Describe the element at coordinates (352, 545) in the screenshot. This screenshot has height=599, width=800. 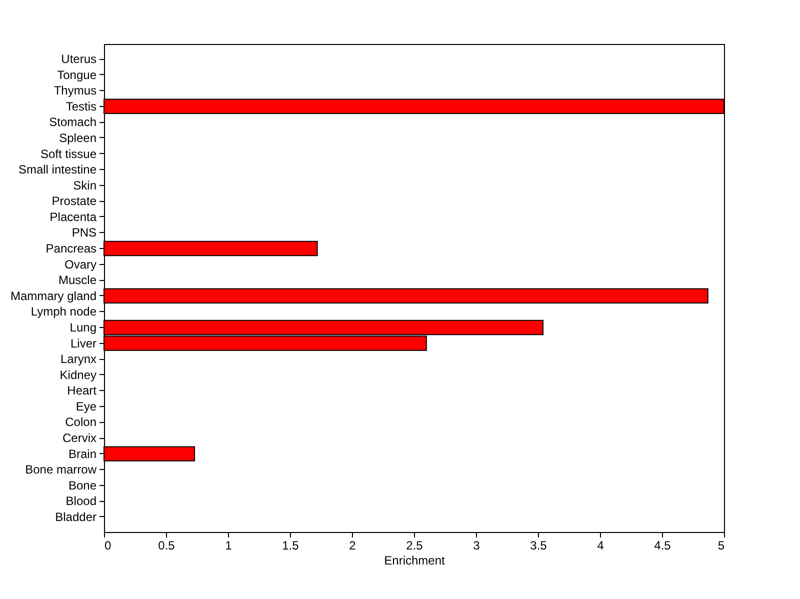
I see `x-tick-label: 2` at that location.